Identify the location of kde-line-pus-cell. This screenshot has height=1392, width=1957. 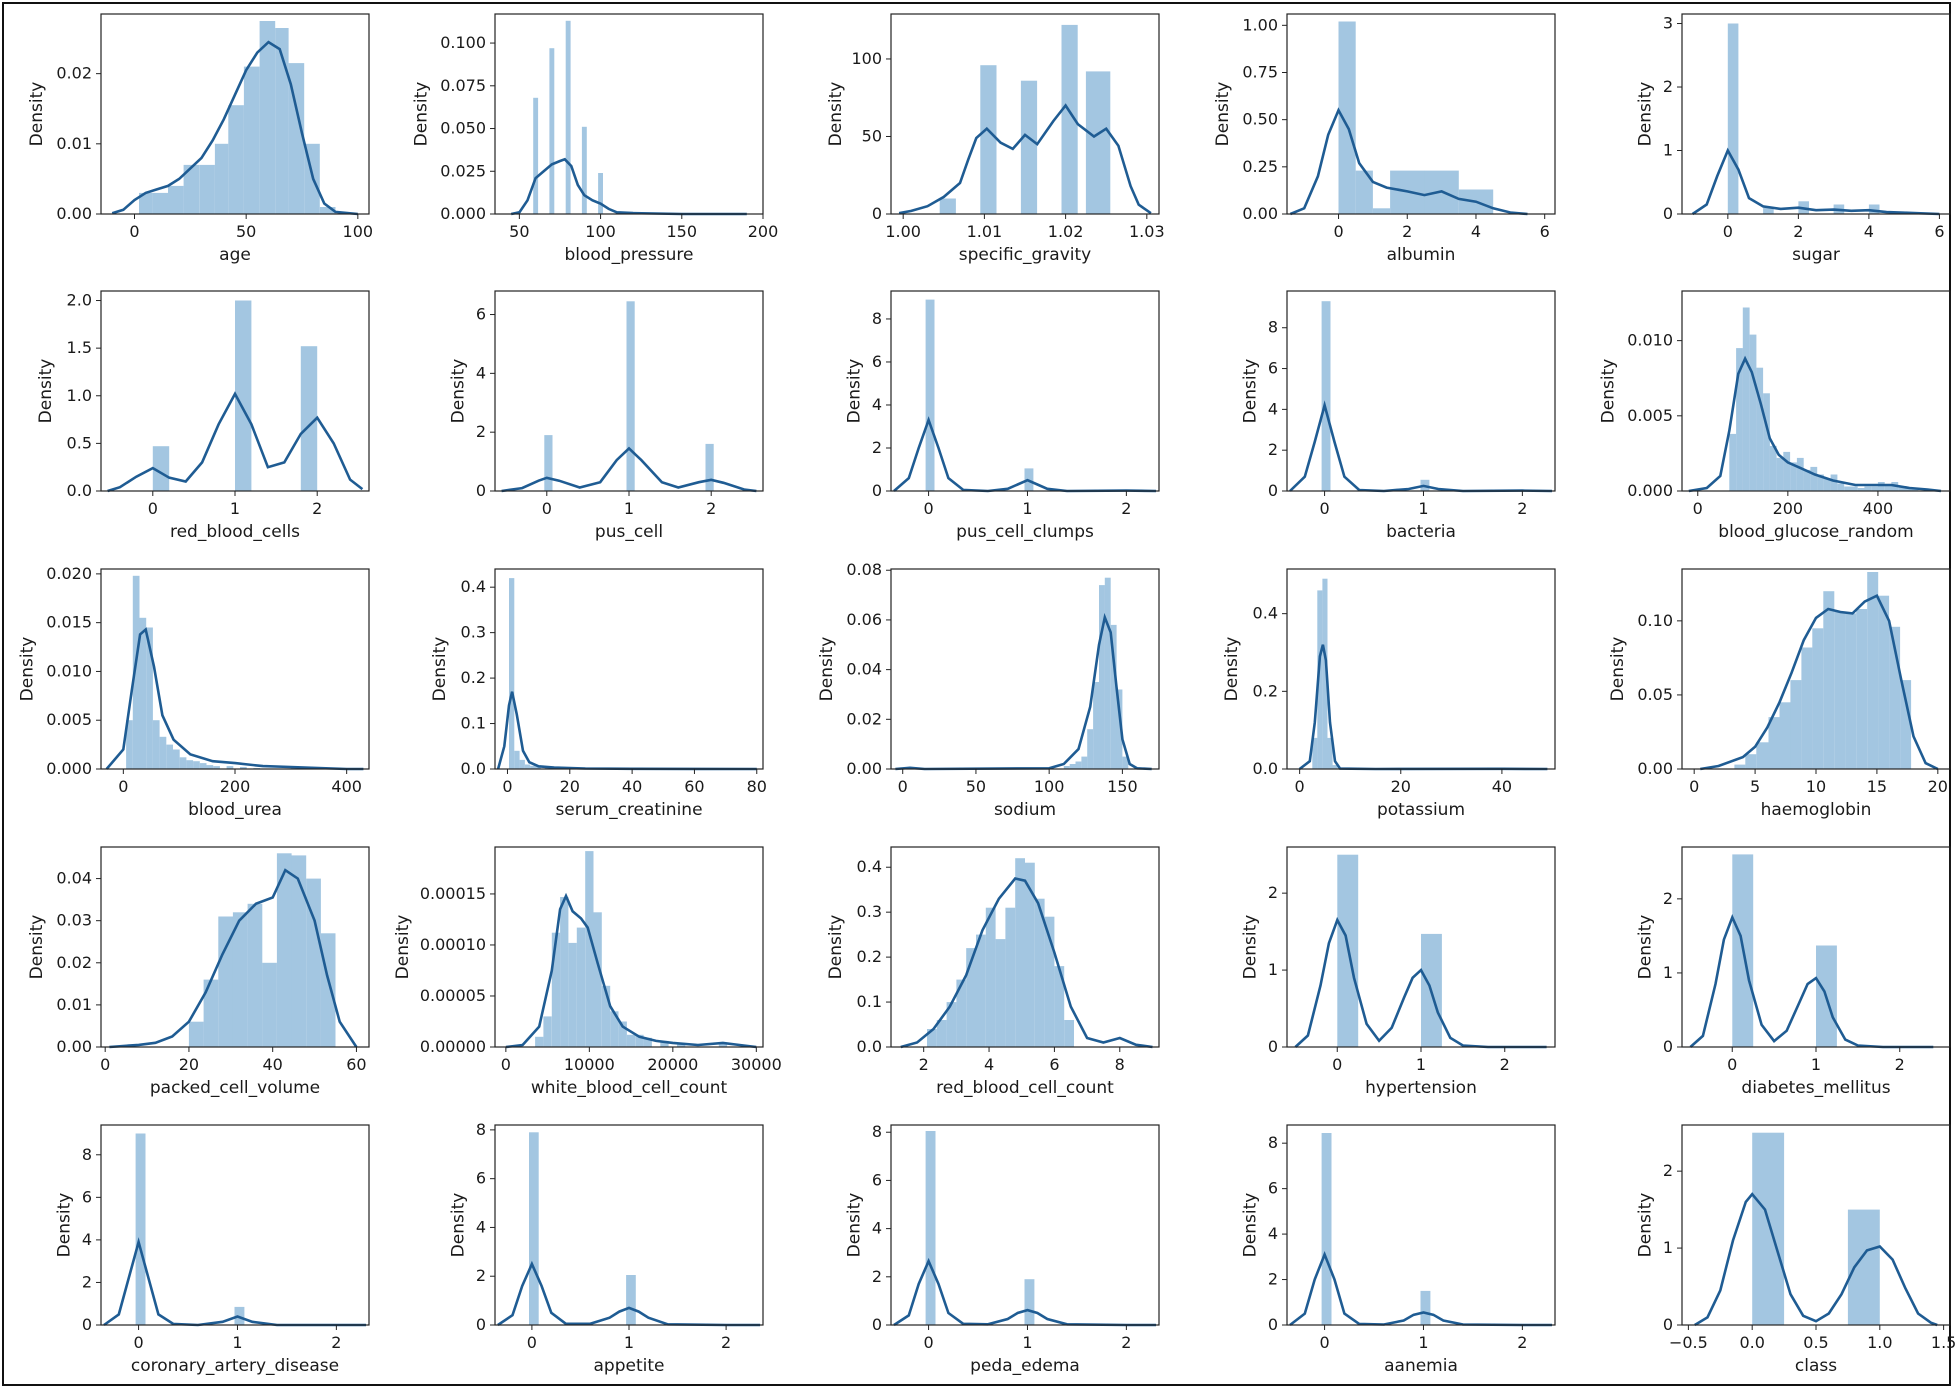
(629, 469).